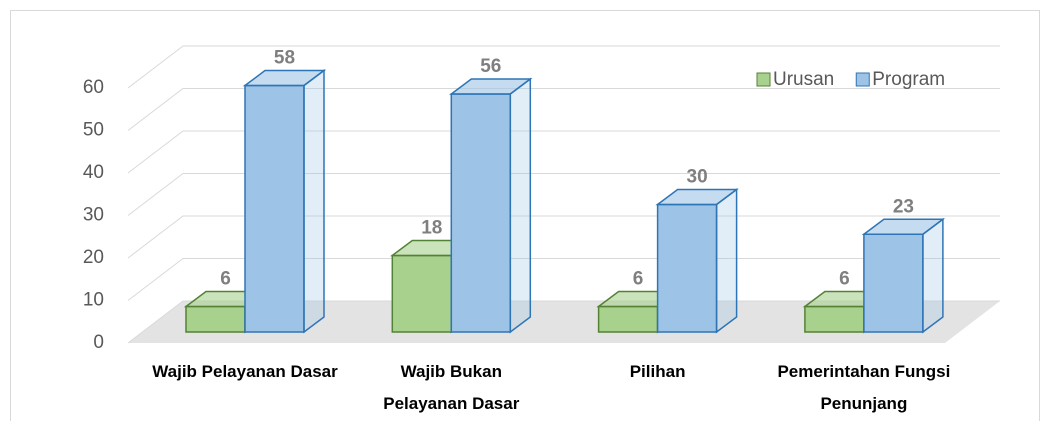  What do you see at coordinates (657, 371) in the screenshot?
I see `x-tick-label: Pilihan` at bounding box center [657, 371].